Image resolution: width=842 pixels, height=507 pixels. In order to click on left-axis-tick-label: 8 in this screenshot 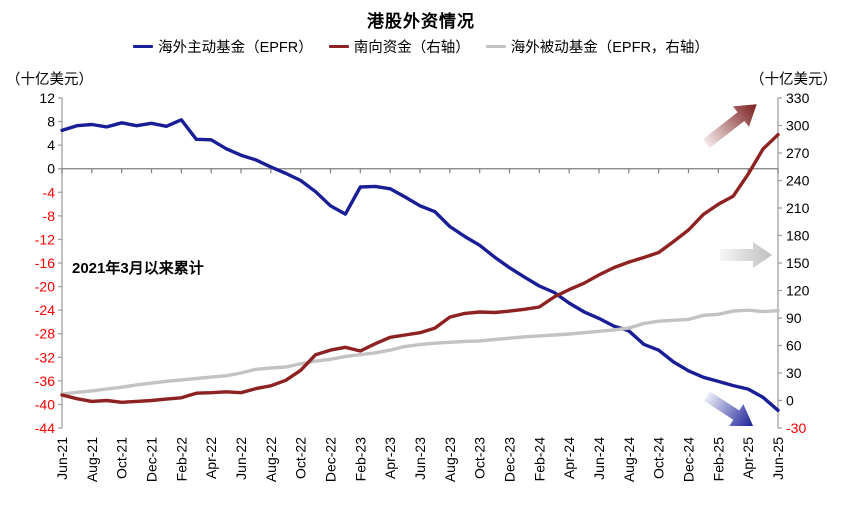, I will do `click(51, 122)`.